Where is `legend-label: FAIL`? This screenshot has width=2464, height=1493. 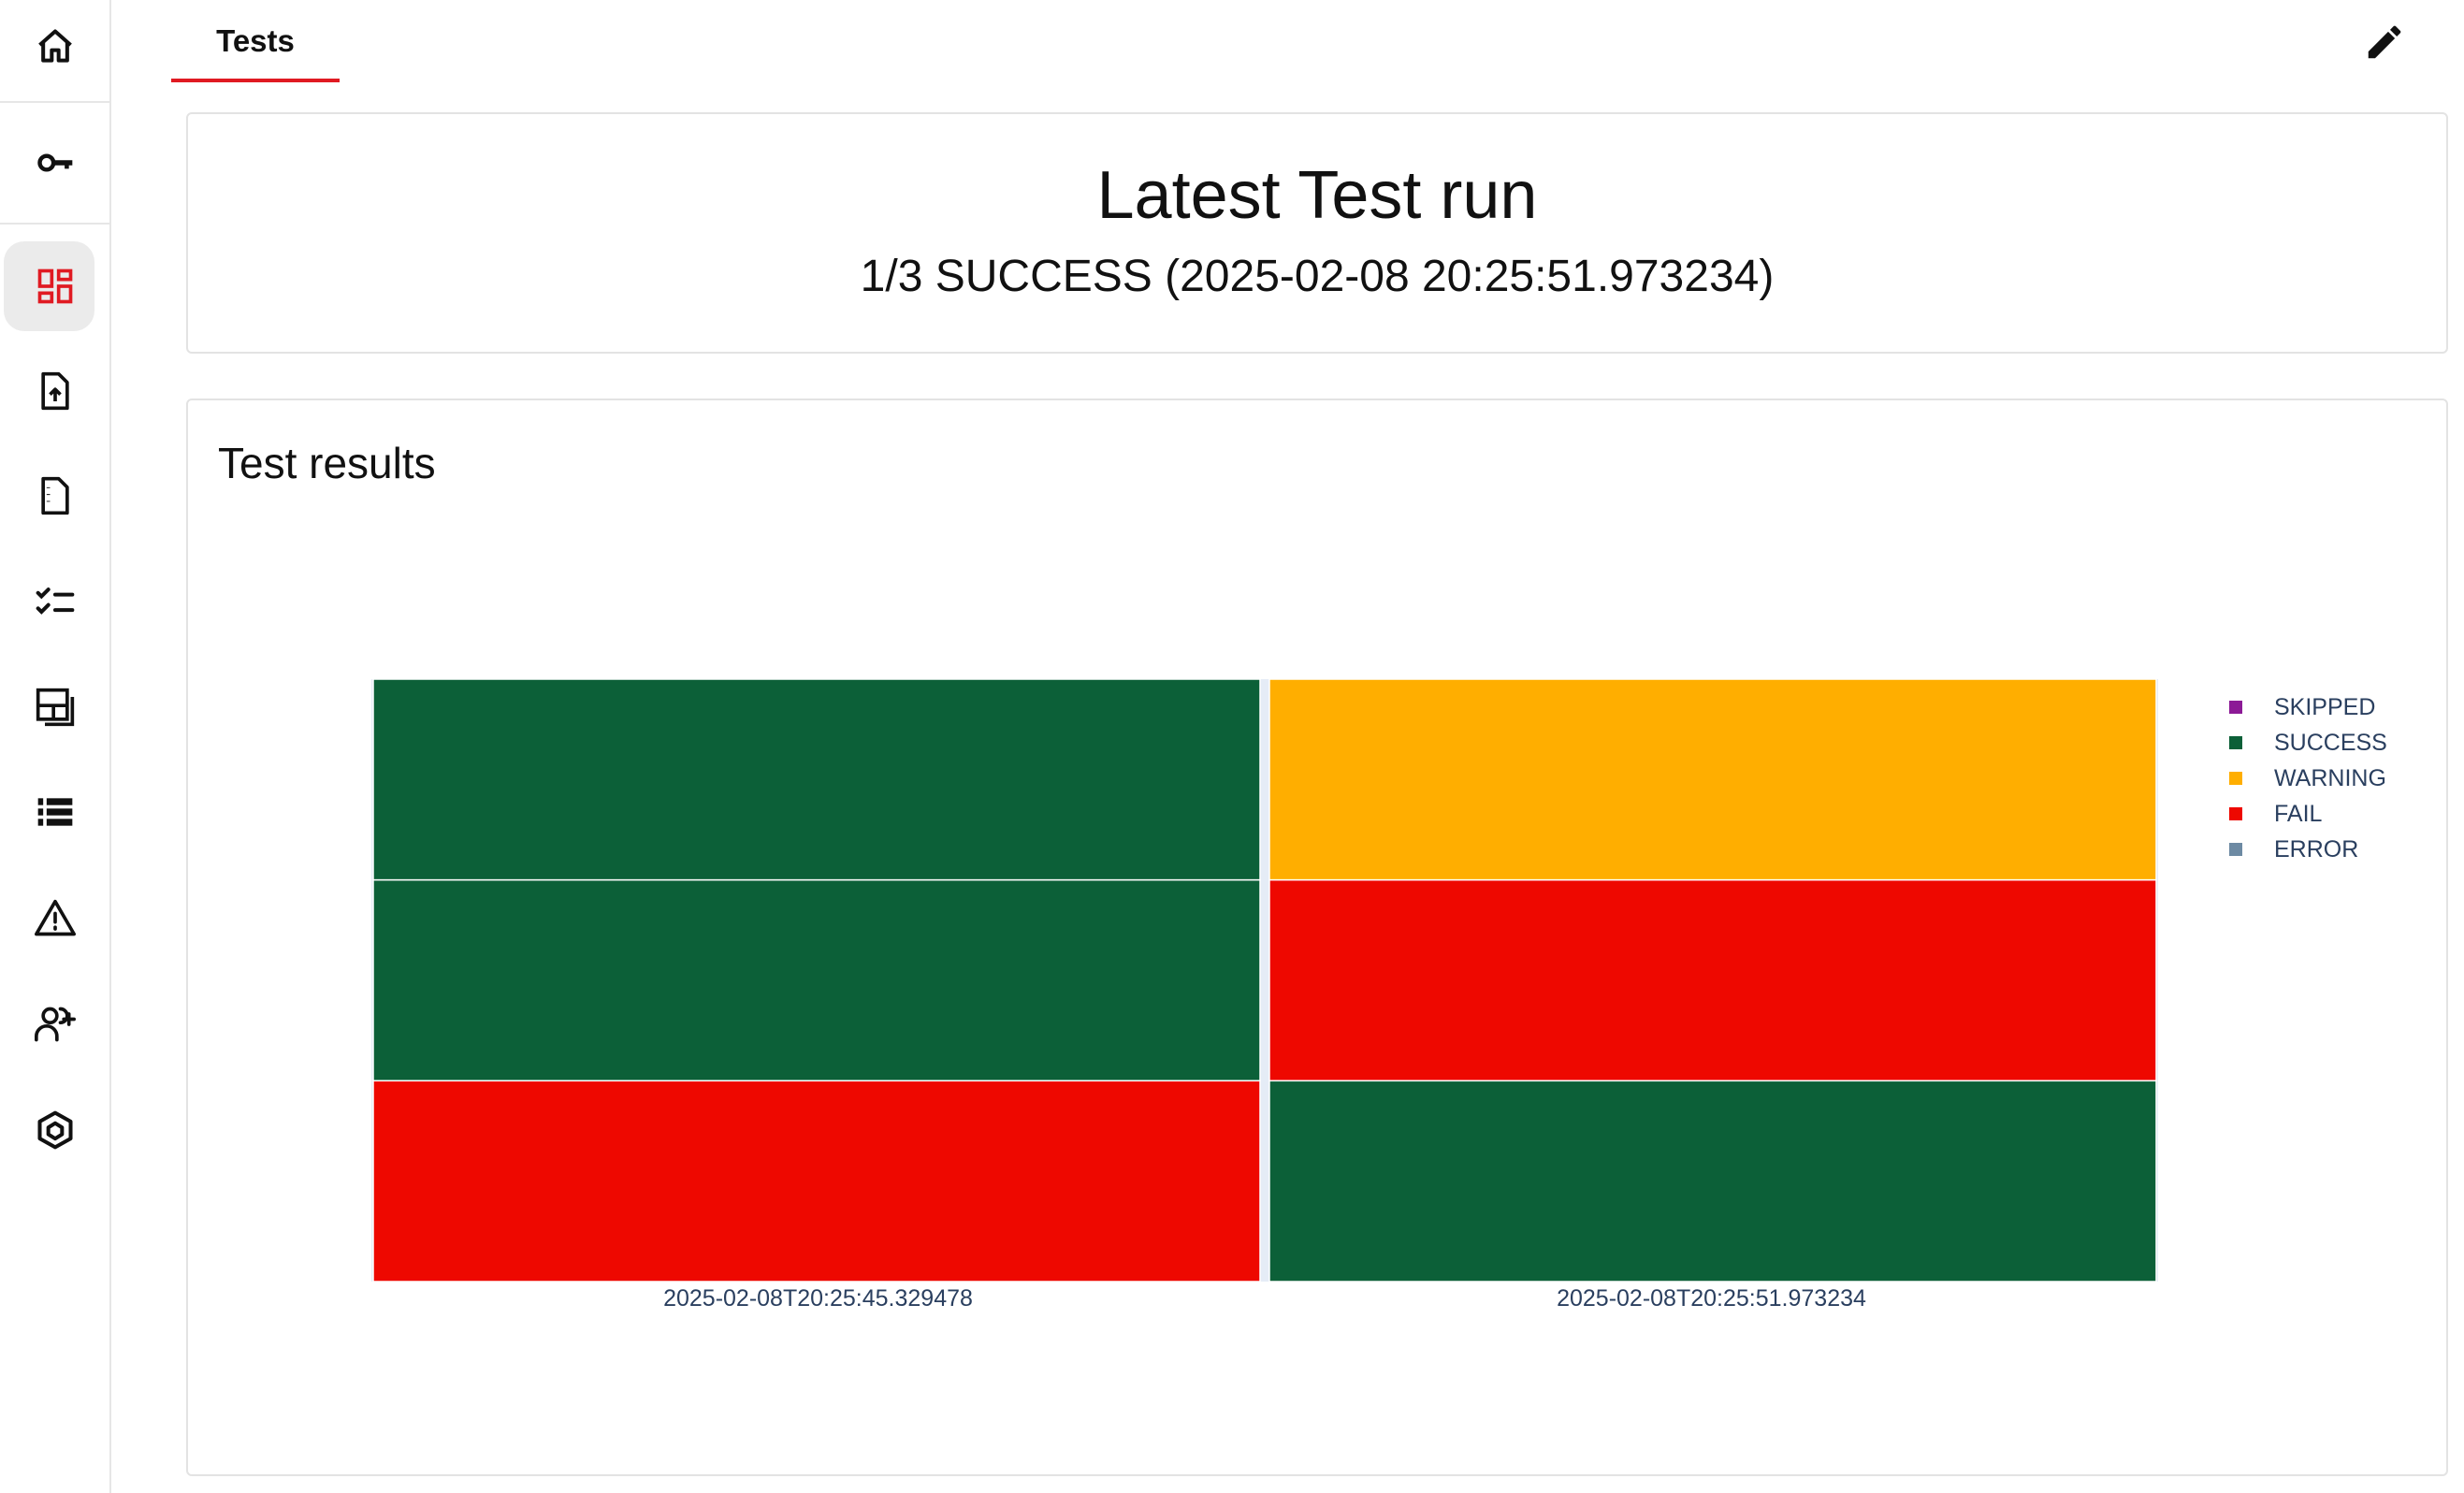 legend-label: FAIL is located at coordinates (2298, 814).